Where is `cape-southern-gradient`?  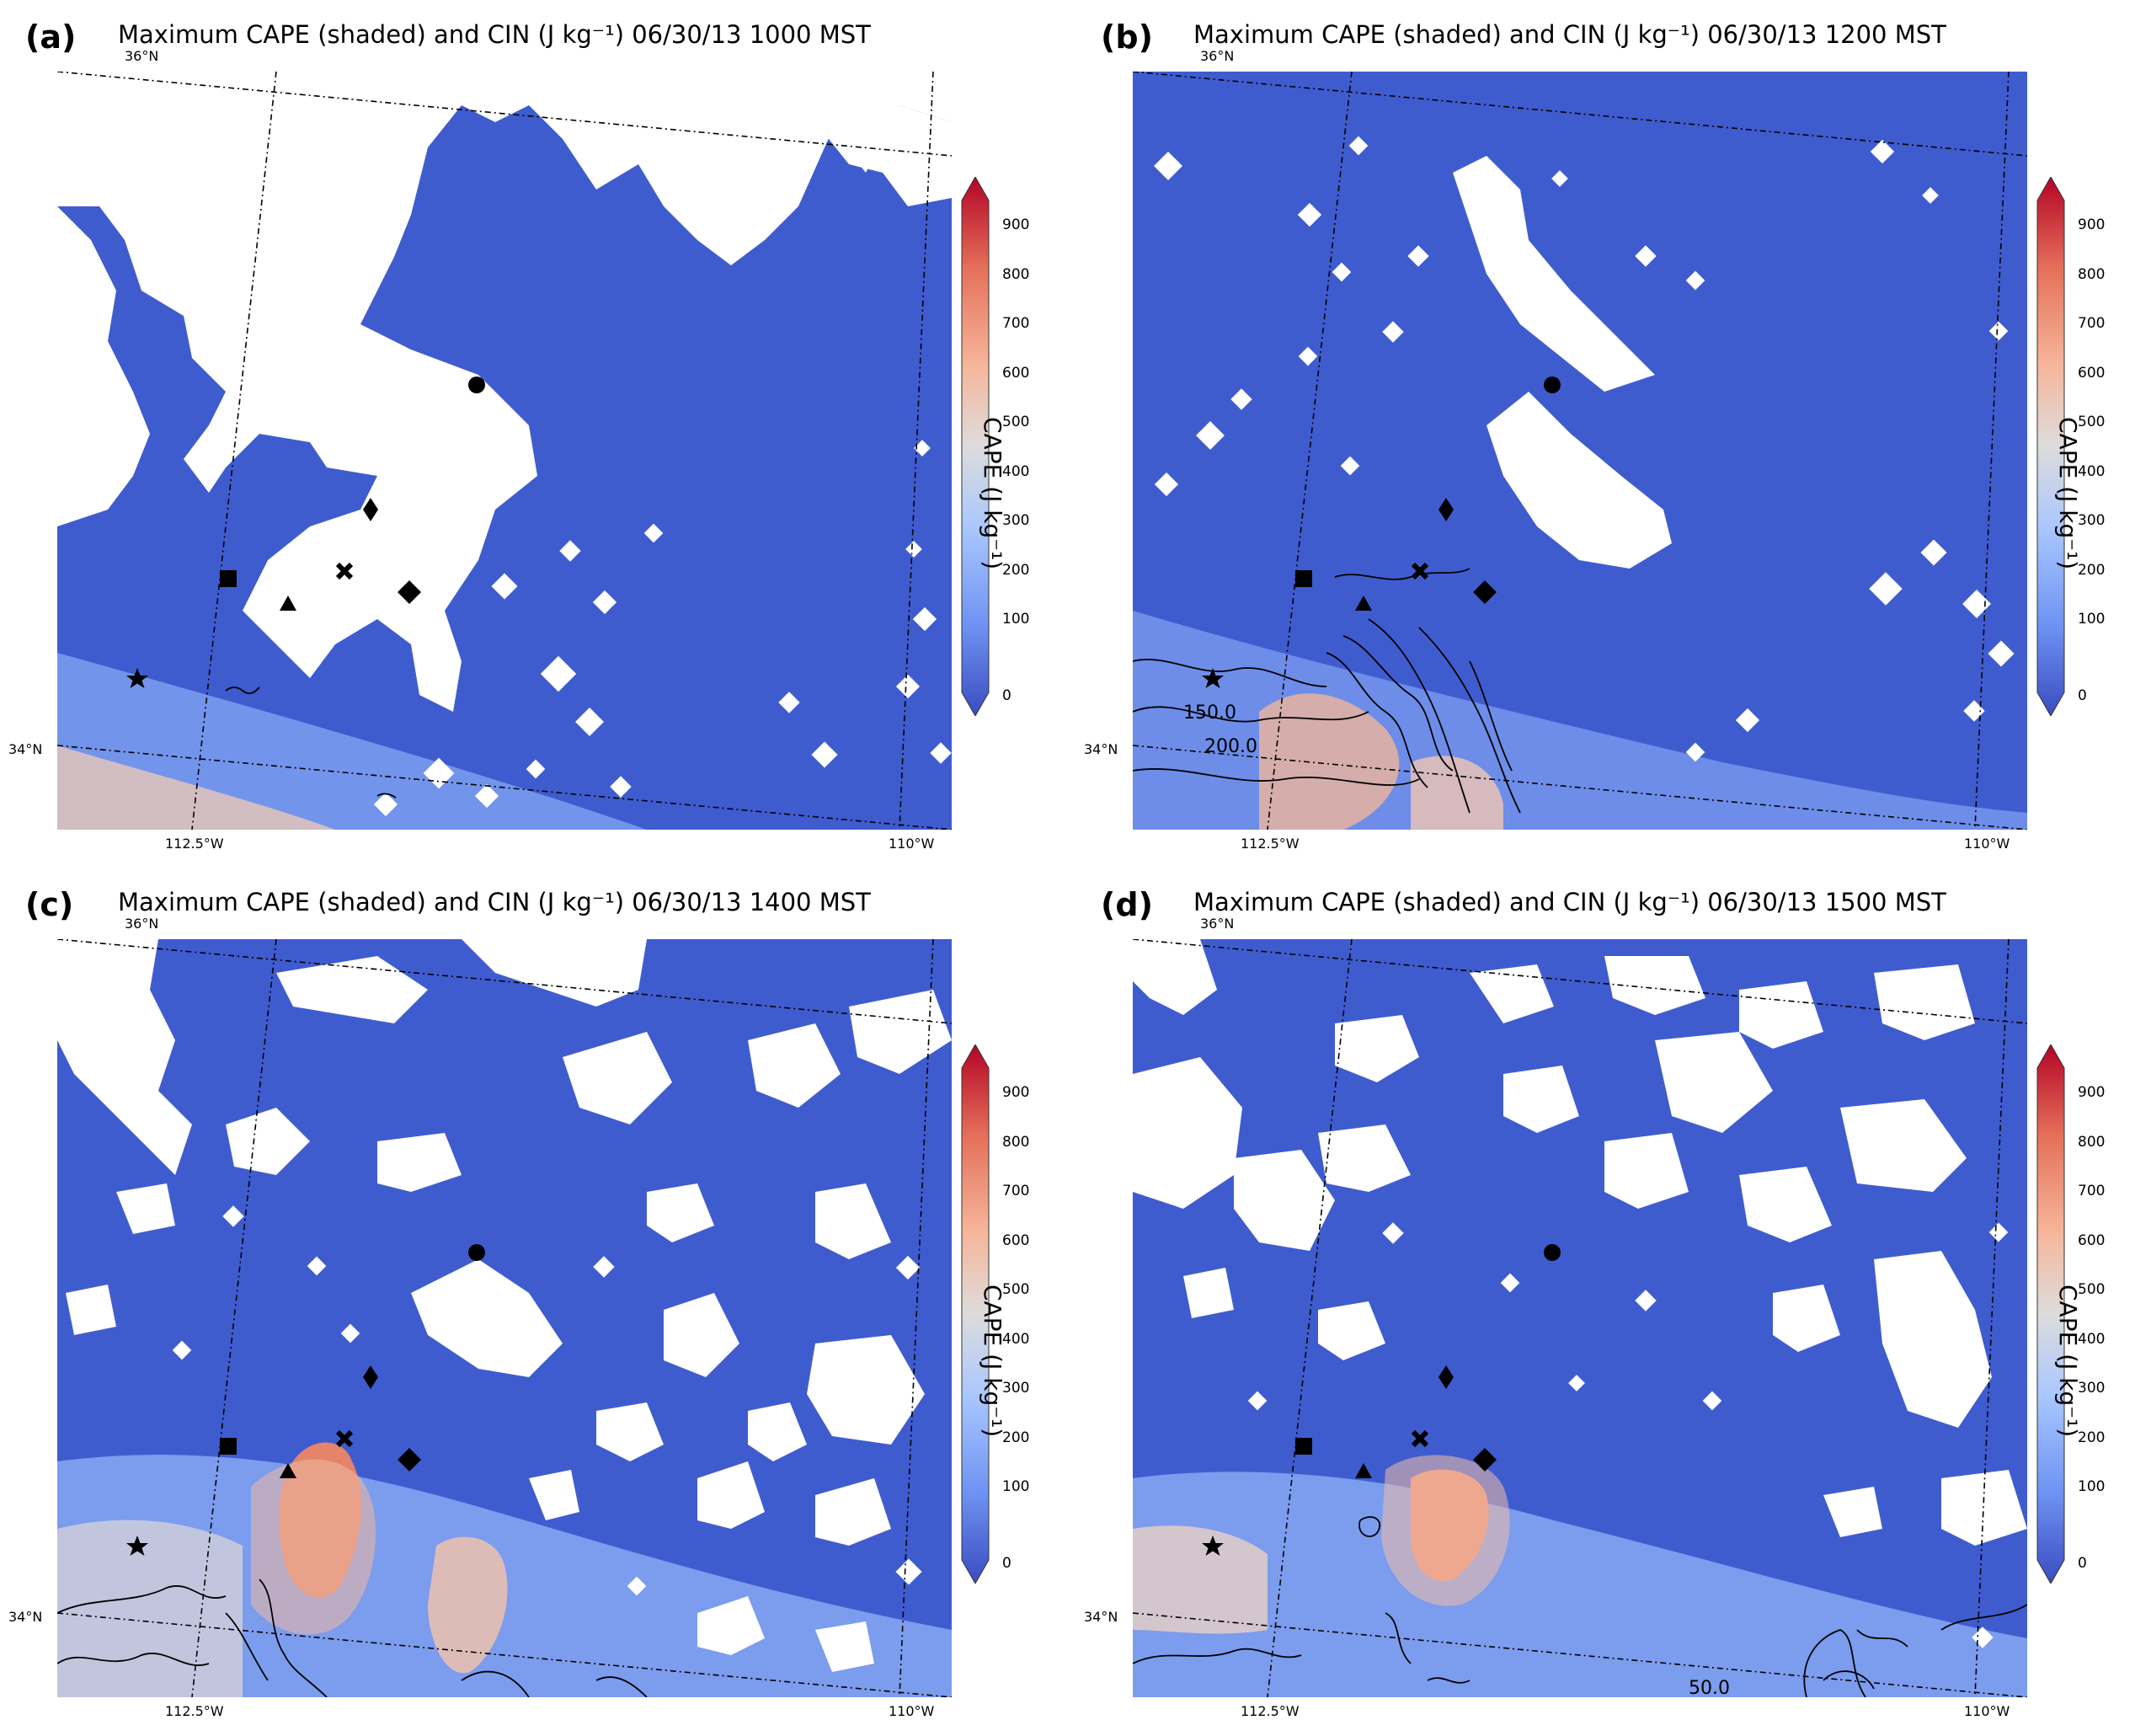
cape-southern-gradient is located at coordinates (1580, 1584).